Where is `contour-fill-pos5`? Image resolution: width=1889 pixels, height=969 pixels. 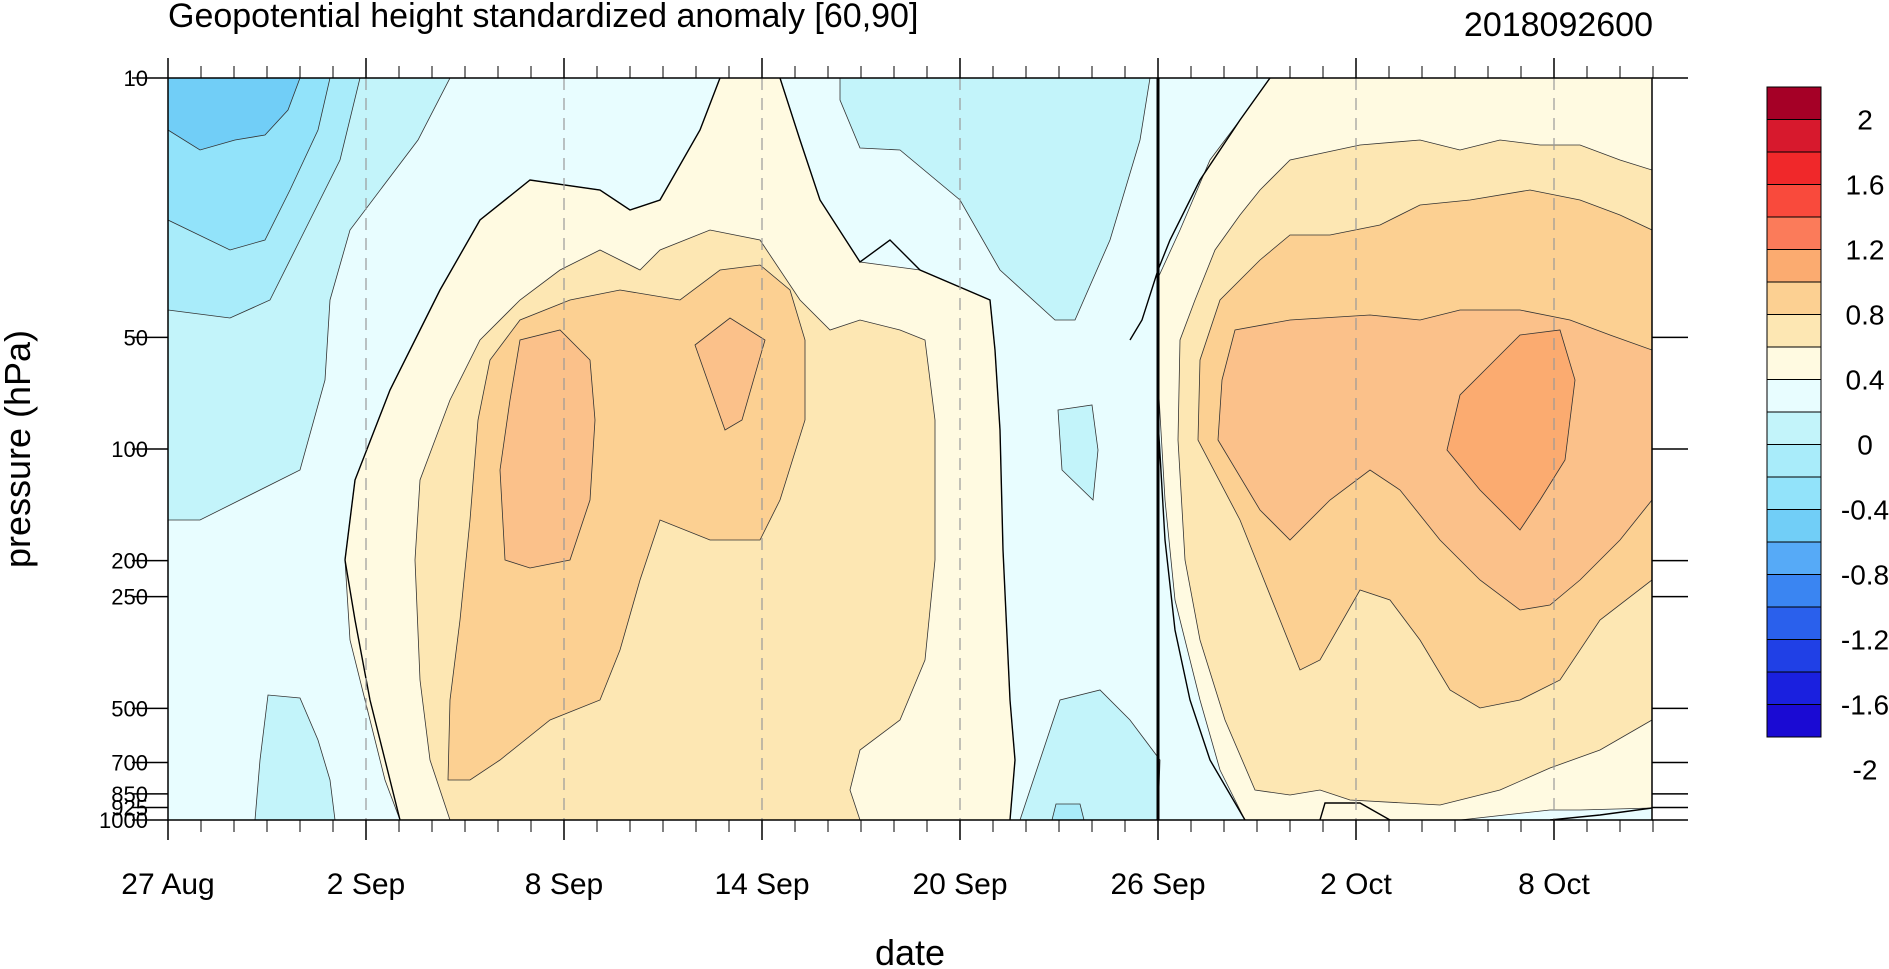
contour-fill-pos5 is located at coordinates (730, 374).